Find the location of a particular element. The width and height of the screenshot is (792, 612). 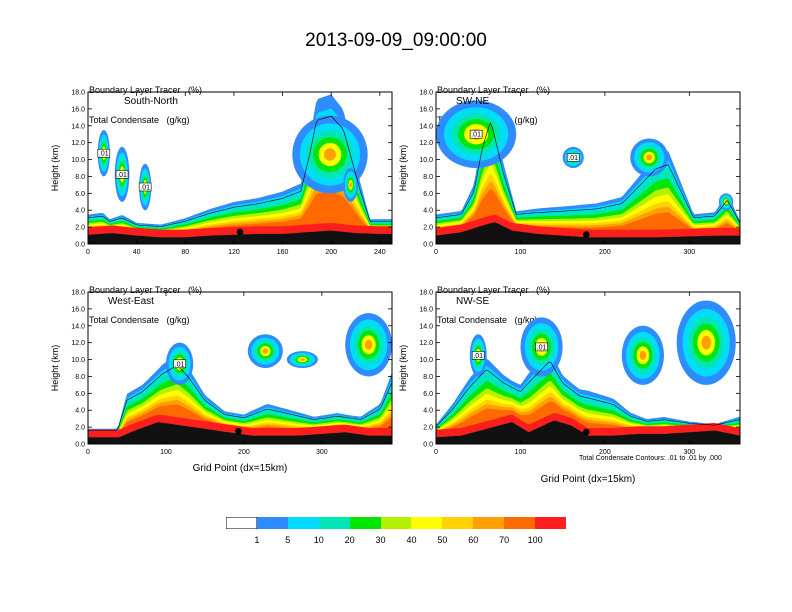

y-axis-label: Height (km) is located at coordinates (55, 368).